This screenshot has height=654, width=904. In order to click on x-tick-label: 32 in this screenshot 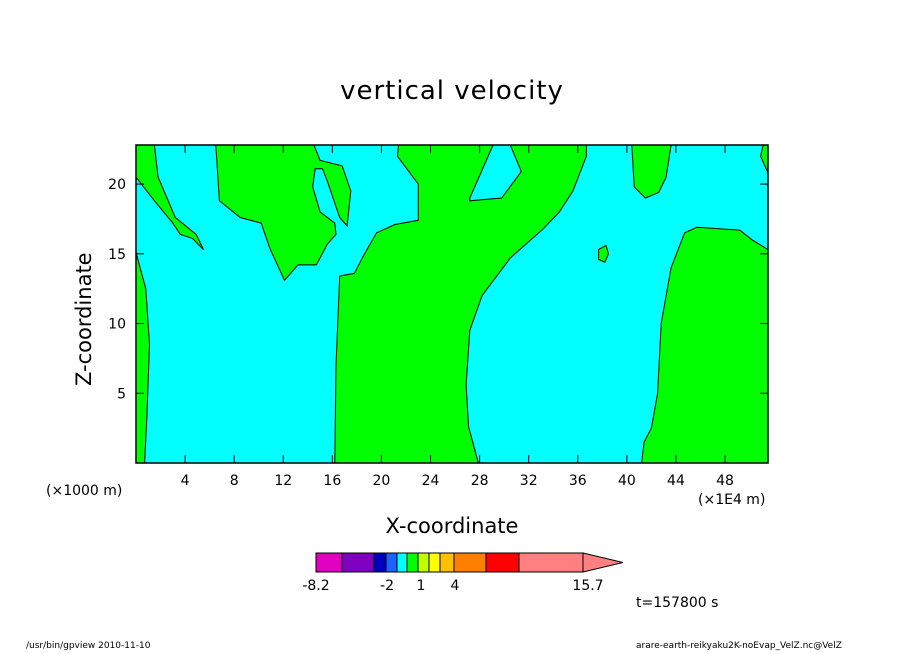, I will do `click(529, 481)`.